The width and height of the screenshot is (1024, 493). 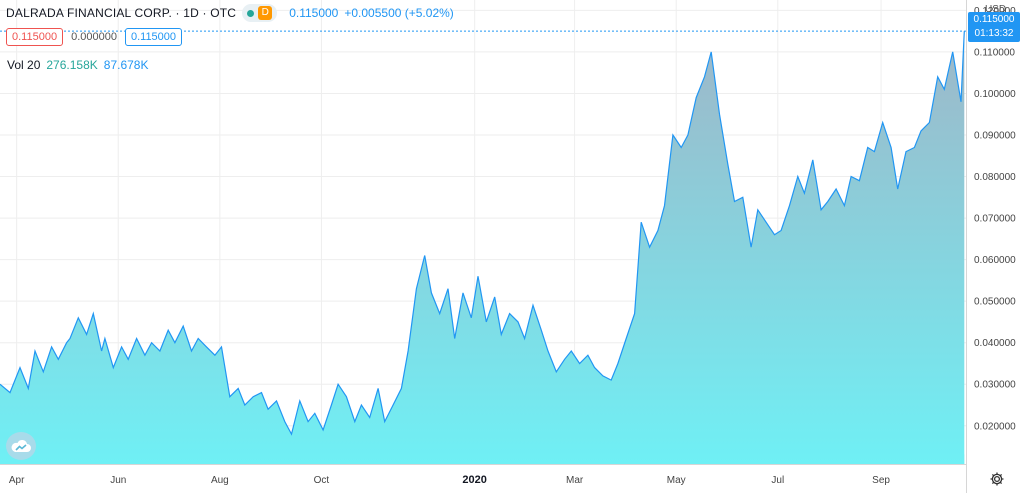 I want to click on volume-legend: Vol 20 276.158K 87.678K, so click(x=77, y=65).